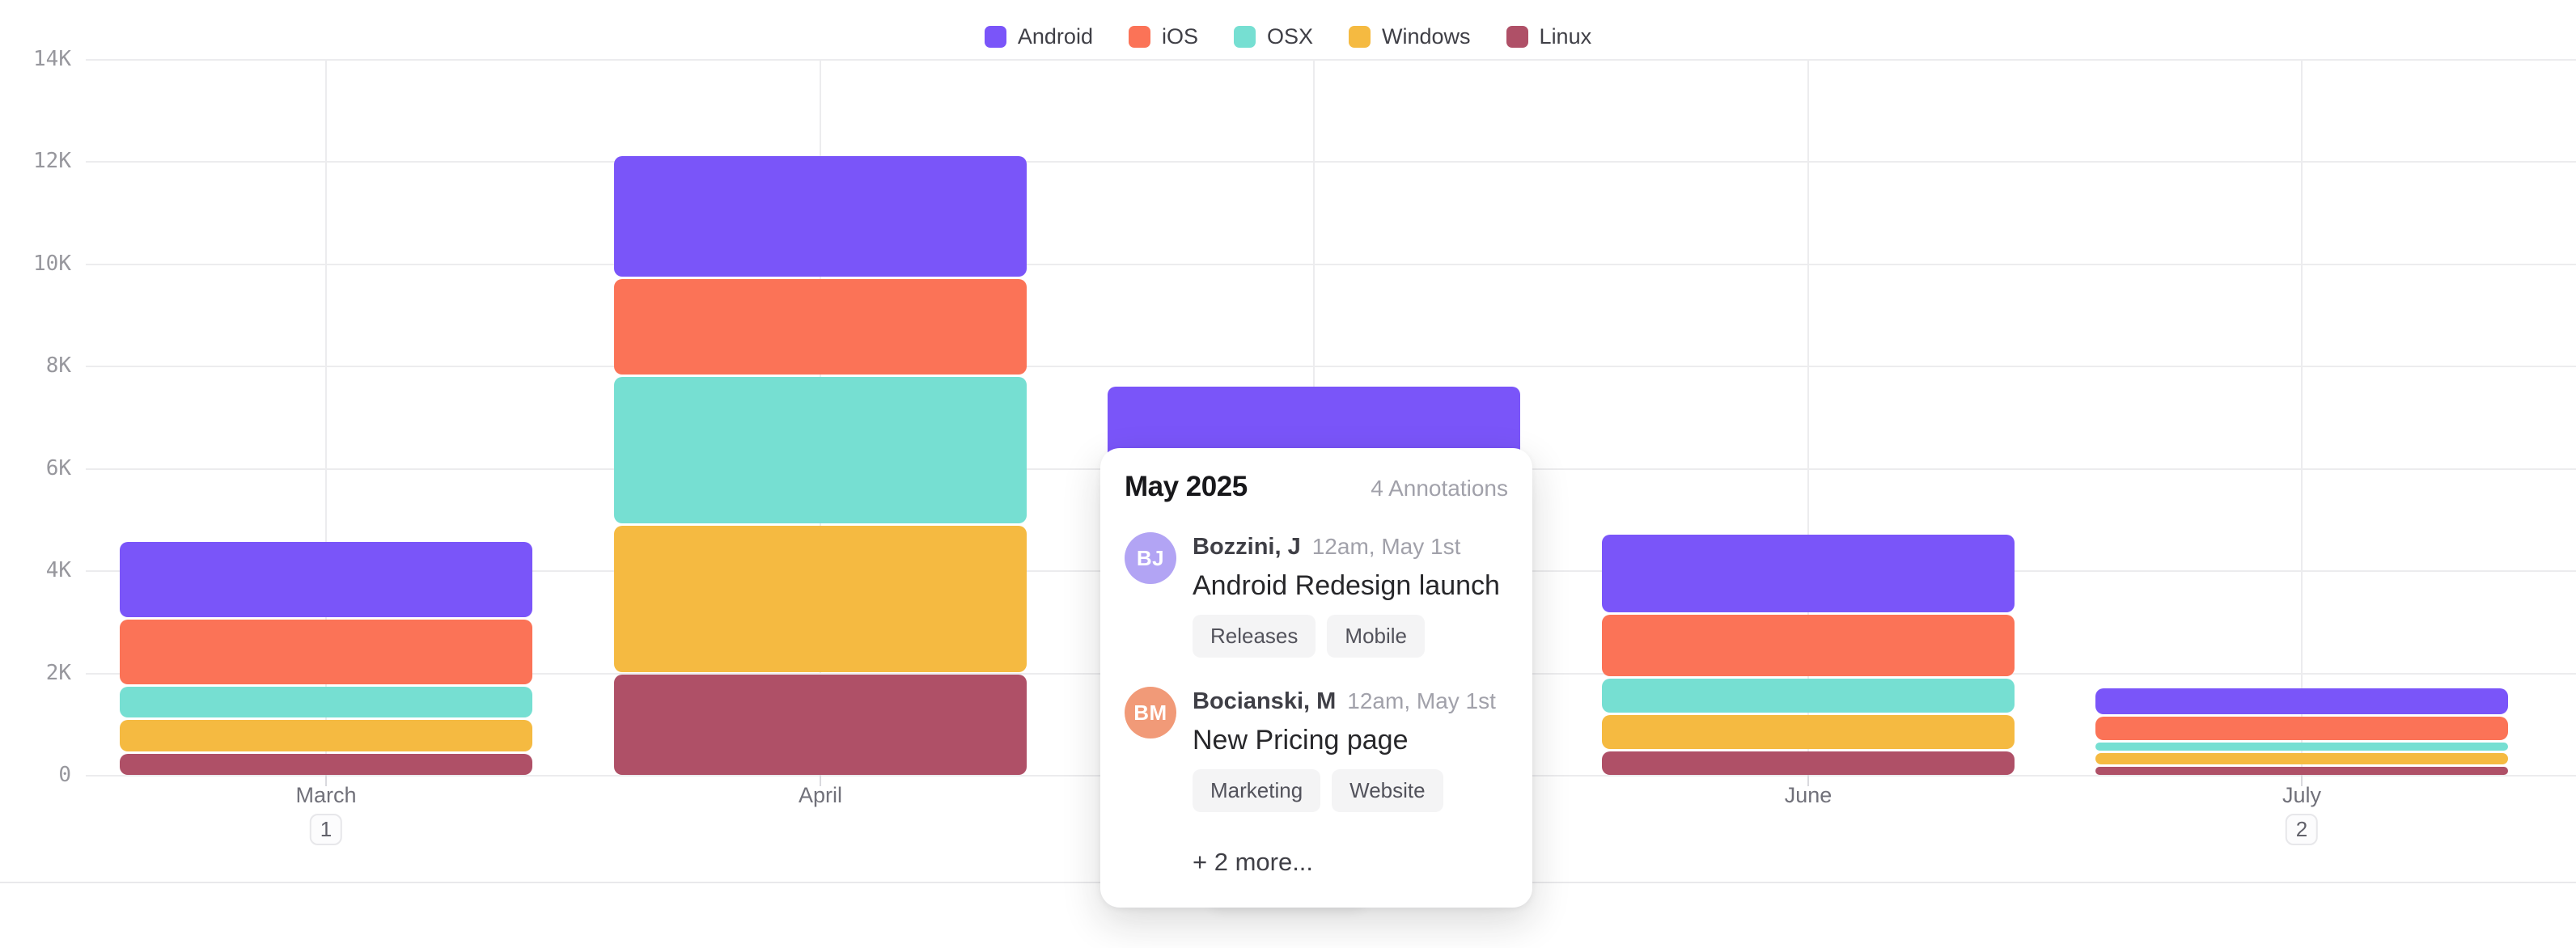  What do you see at coordinates (2302, 795) in the screenshot?
I see `x-axis-label-july: July` at bounding box center [2302, 795].